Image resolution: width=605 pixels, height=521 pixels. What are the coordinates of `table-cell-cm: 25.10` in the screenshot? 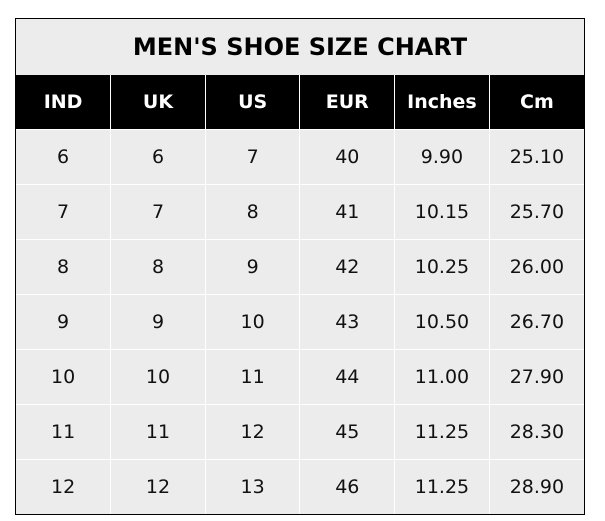 It's located at (536, 157).